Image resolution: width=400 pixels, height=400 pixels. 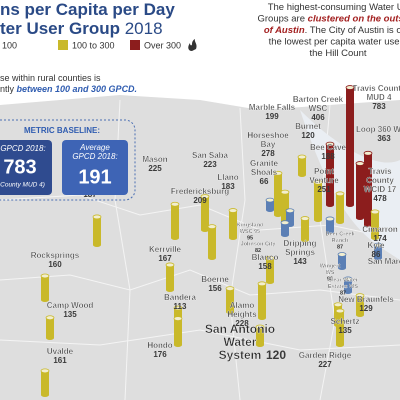 What do you see at coordinates (380, 180) in the screenshot?
I see `location-name: County` at bounding box center [380, 180].